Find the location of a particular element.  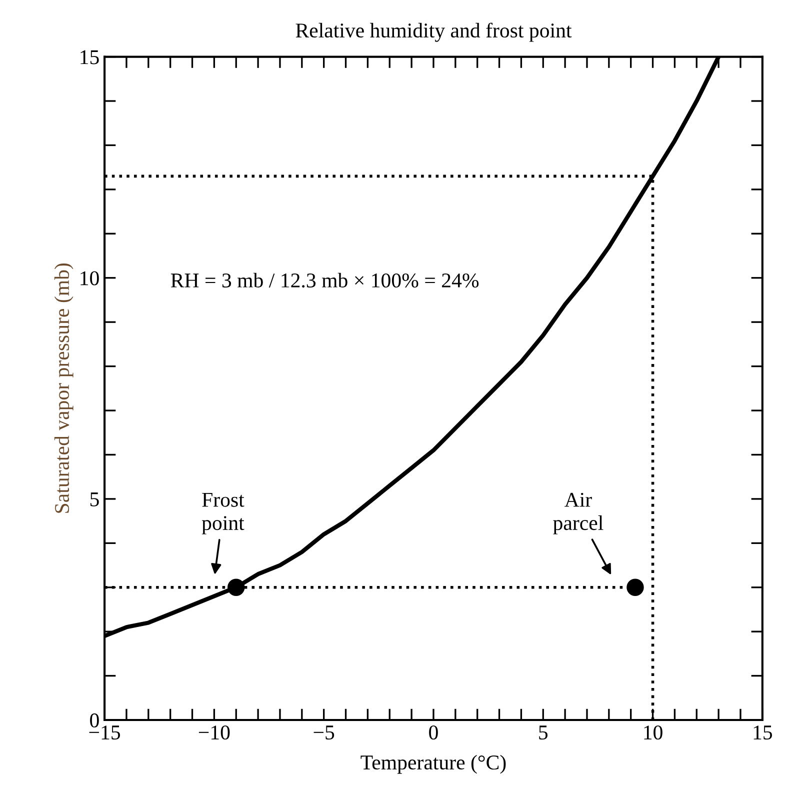

y-tick-label: 0 is located at coordinates (94, 720).